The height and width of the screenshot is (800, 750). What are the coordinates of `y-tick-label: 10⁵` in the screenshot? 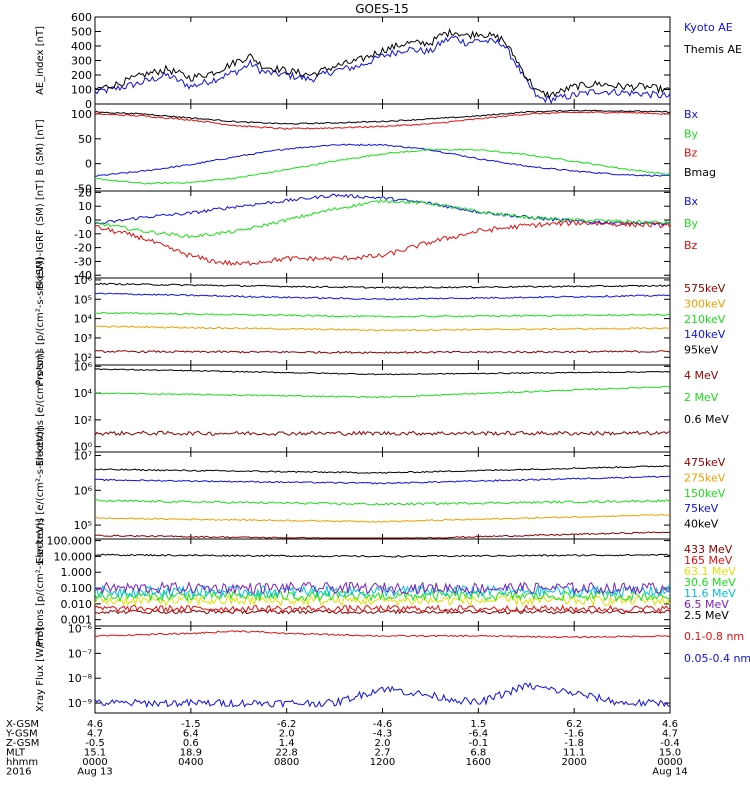 It's located at (83, 525).